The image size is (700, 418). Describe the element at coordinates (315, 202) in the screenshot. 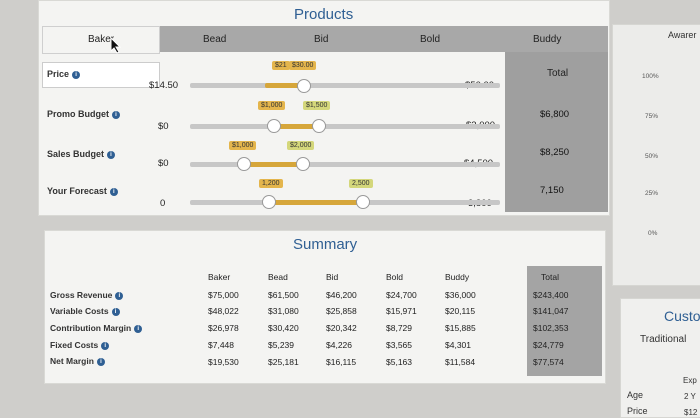

I see `forecast-slider-range` at that location.